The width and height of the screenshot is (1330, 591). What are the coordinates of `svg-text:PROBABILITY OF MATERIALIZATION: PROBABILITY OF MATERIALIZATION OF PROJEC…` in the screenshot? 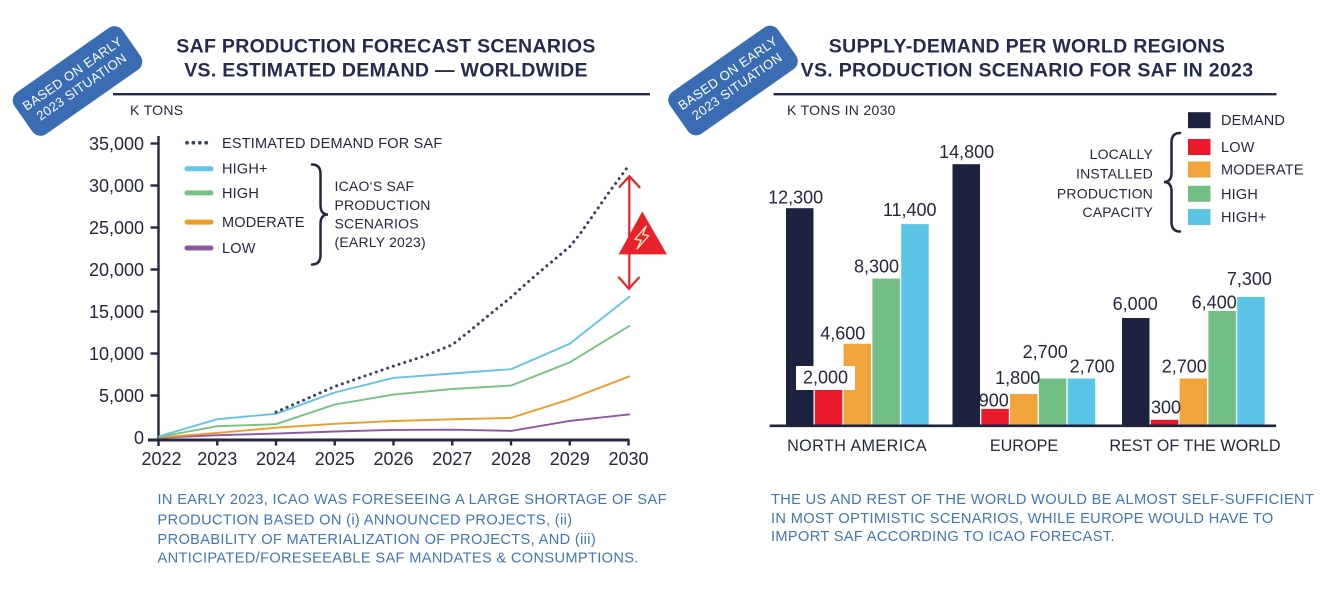 It's located at (377, 540).